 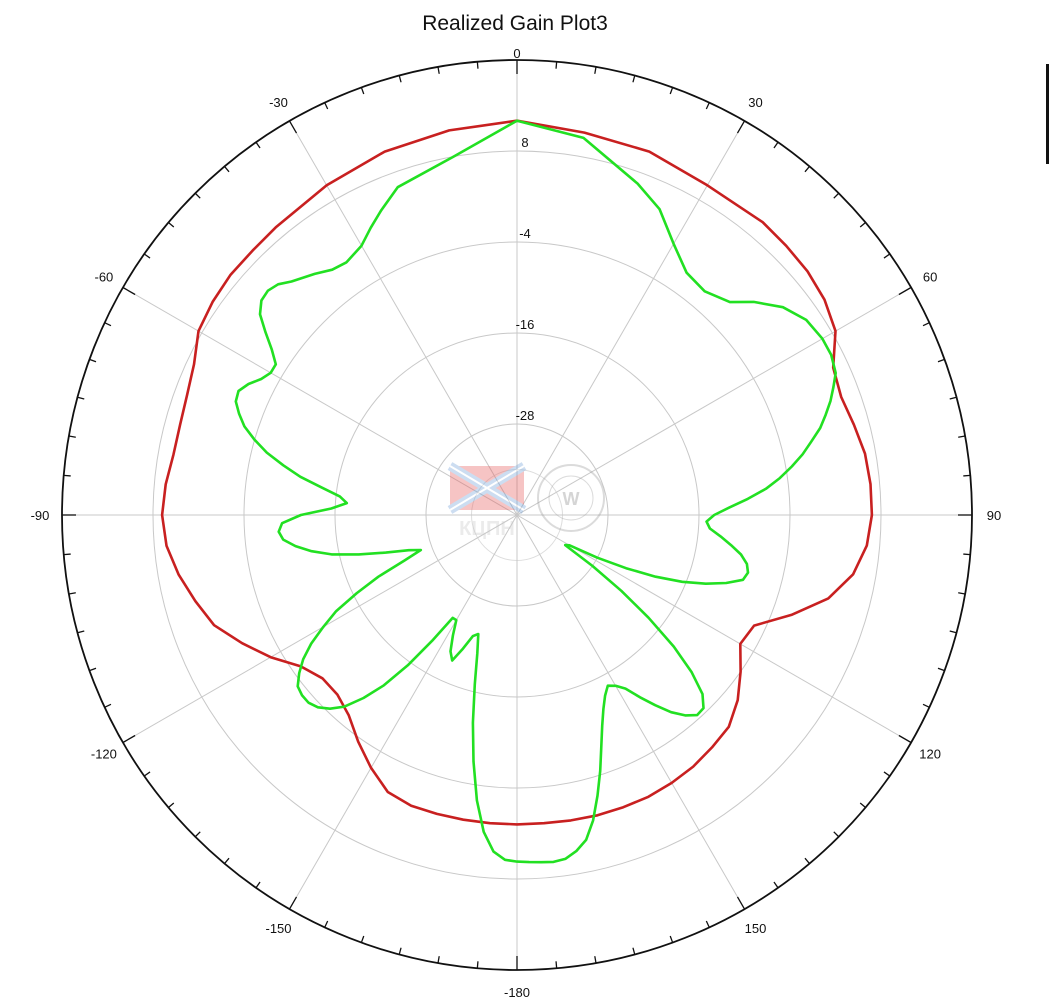 What do you see at coordinates (487, 501) in the screenshot?
I see `flag-logo-icon: КЦПН` at bounding box center [487, 501].